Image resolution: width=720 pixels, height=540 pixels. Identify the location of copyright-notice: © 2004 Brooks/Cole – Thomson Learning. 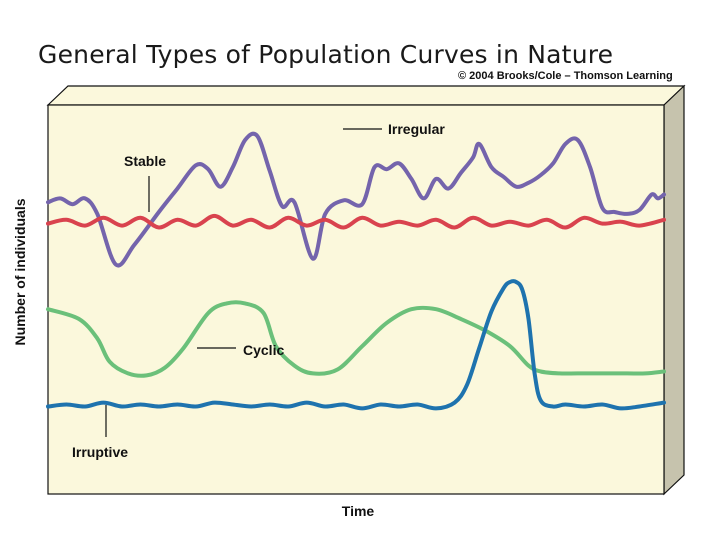
(565, 76).